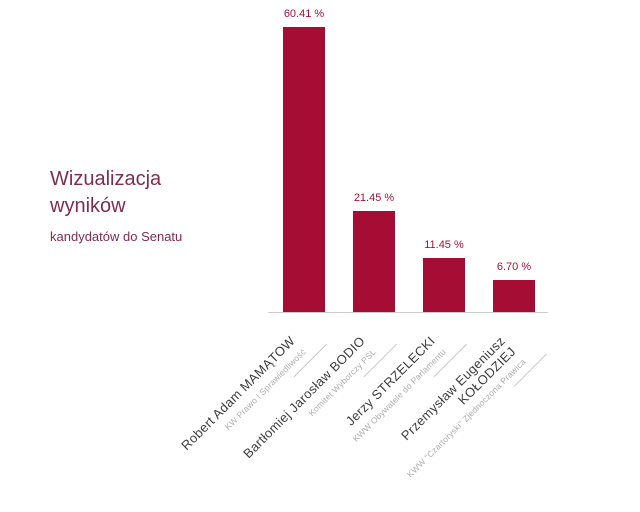 This screenshot has width=640, height=512. What do you see at coordinates (304, 14) in the screenshot?
I see `bar-value-label: 60.41 %` at bounding box center [304, 14].